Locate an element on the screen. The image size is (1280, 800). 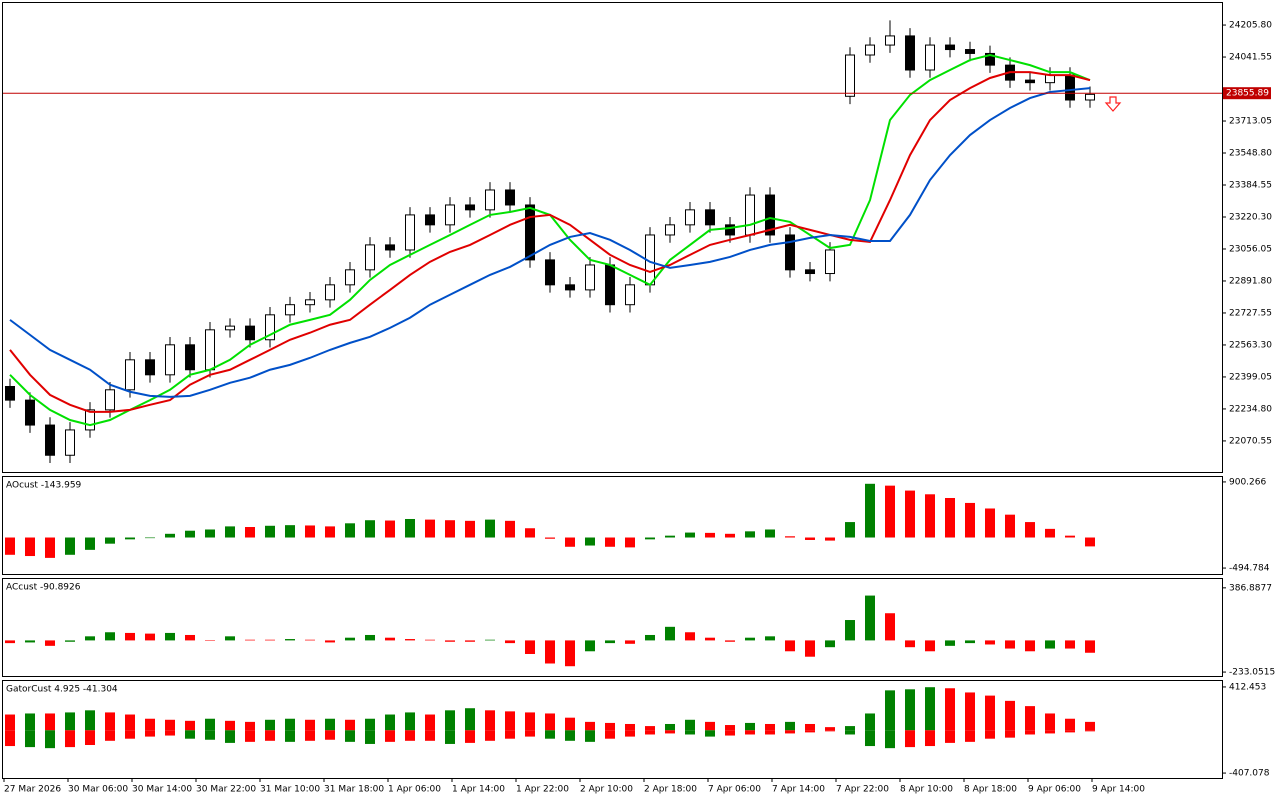
y-tick-label: 900.266 is located at coordinates (1247, 482).